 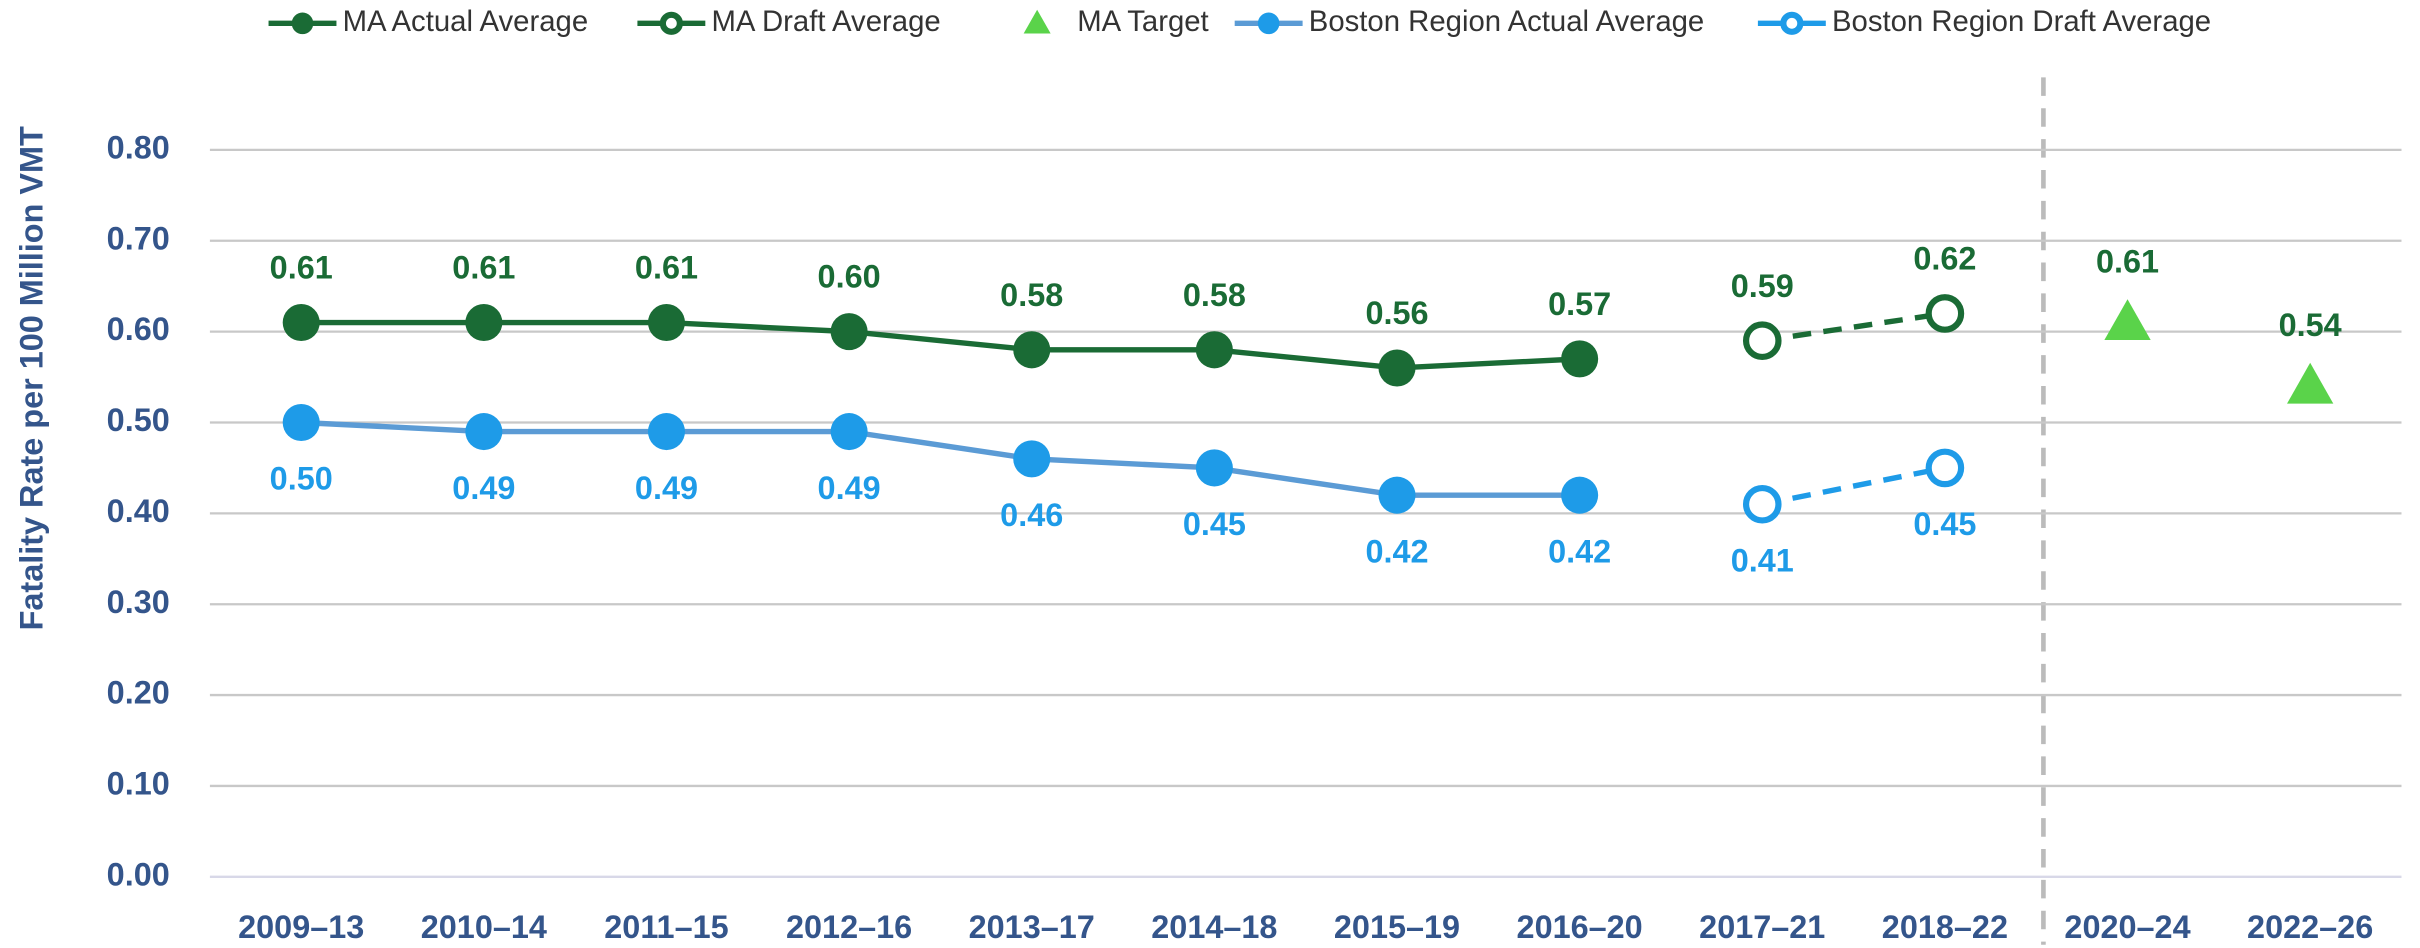 What do you see at coordinates (2021, 21) in the screenshot?
I see `legend-label: Boston Region Draft Average` at bounding box center [2021, 21].